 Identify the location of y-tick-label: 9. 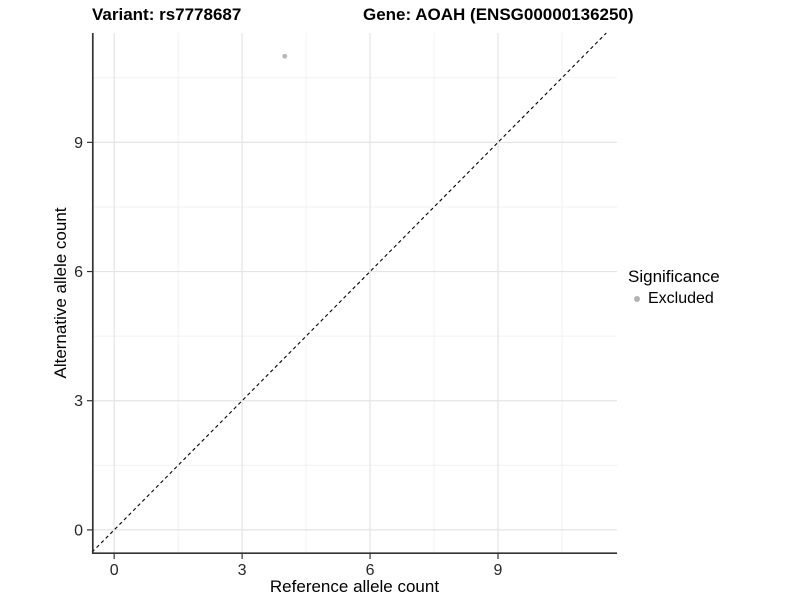
(78, 143).